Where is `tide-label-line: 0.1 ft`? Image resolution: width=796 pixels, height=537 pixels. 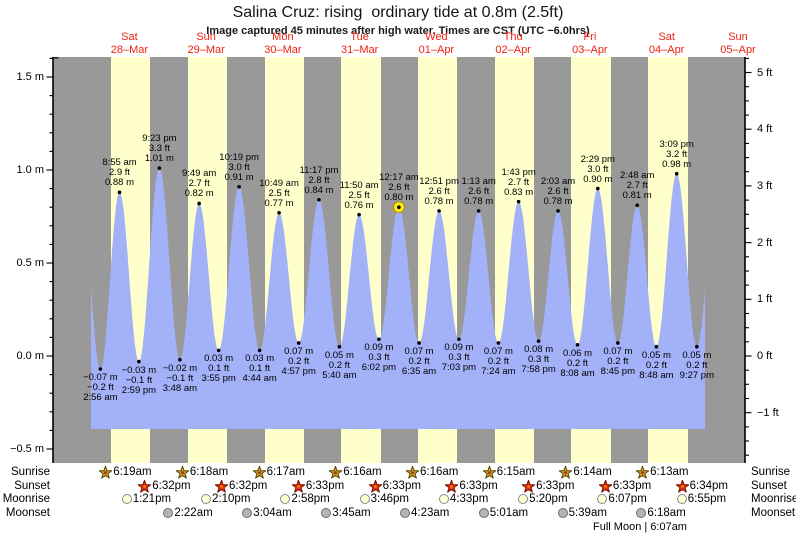
tide-label-line: 0.1 ft is located at coordinates (260, 369).